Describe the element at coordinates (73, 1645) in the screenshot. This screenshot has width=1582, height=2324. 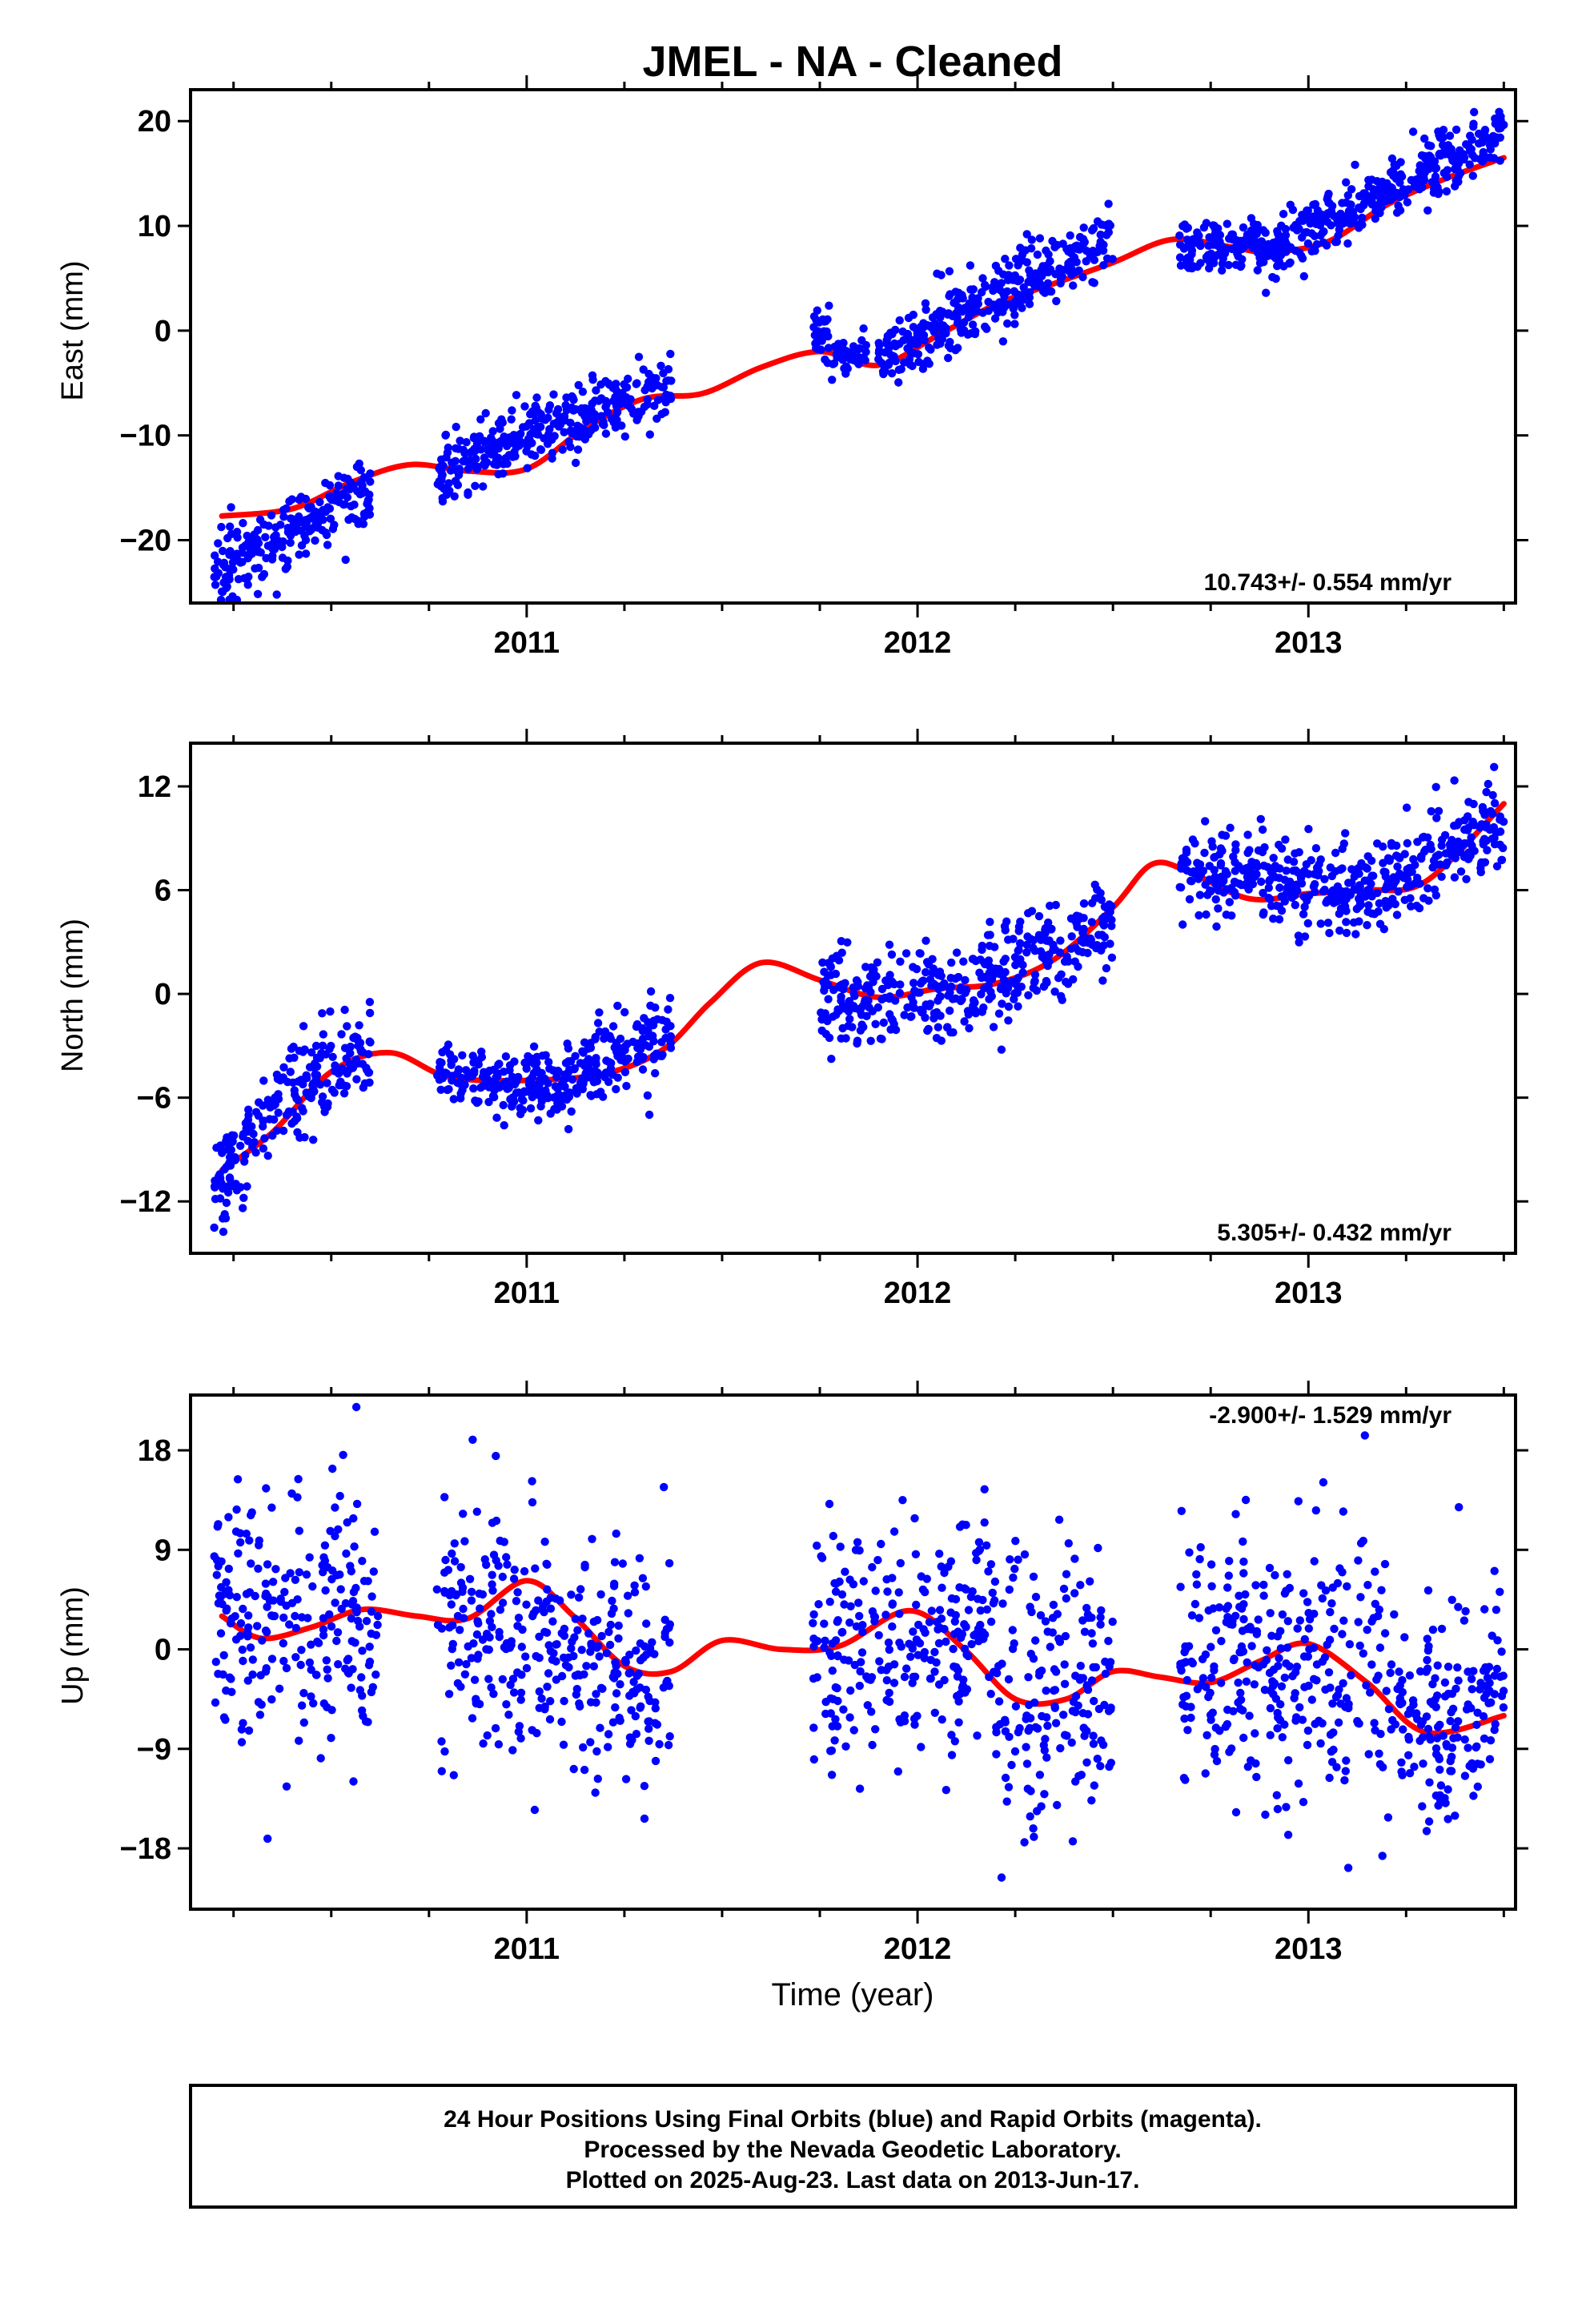
I see `up-y-axis-label: Up (mm)` at that location.